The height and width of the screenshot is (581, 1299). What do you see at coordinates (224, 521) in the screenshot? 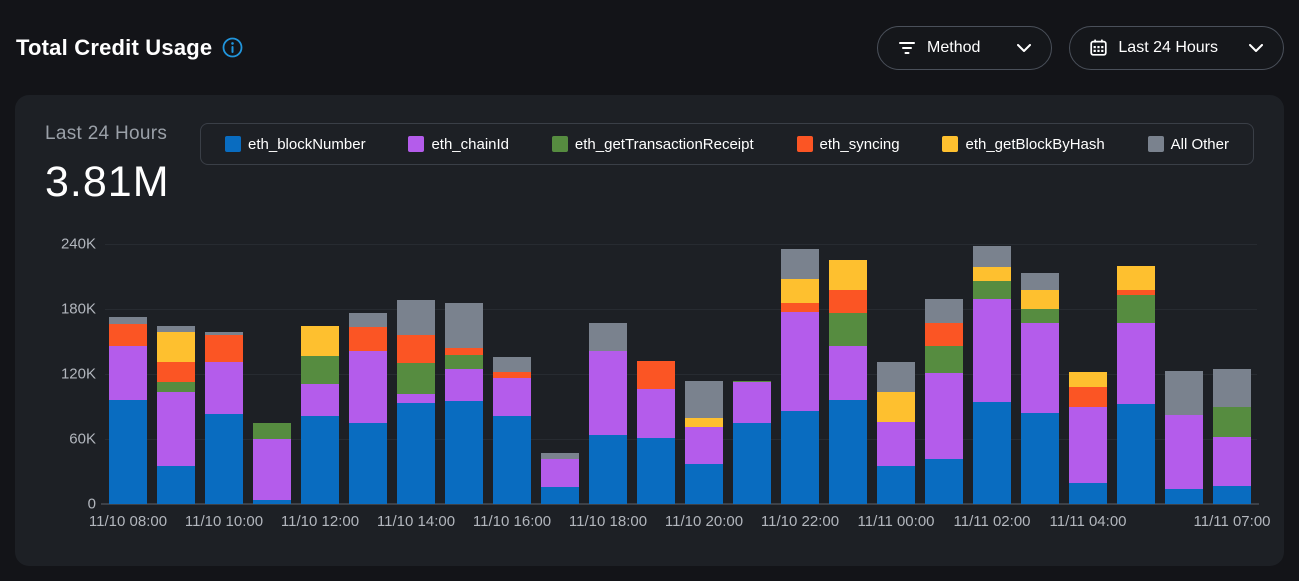
I see `x-axis-label: 11/10 10:00` at bounding box center [224, 521].